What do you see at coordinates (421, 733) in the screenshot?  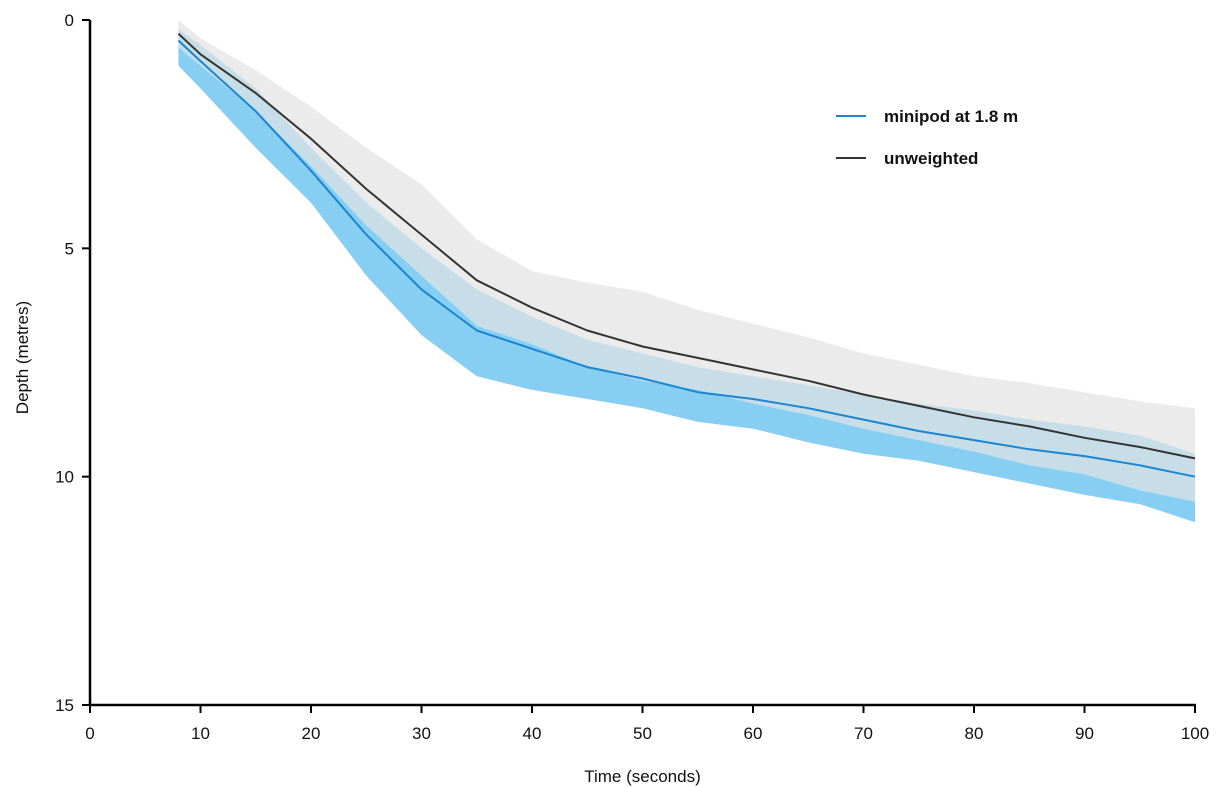 I see `x-tick-label: 30` at bounding box center [421, 733].